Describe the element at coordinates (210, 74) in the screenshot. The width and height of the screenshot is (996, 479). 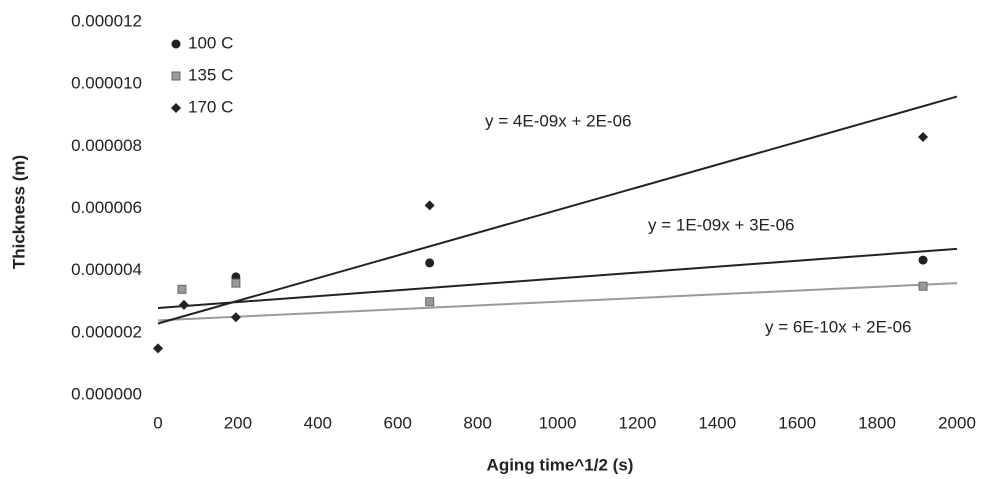
I see `legend-label: 135 C` at that location.